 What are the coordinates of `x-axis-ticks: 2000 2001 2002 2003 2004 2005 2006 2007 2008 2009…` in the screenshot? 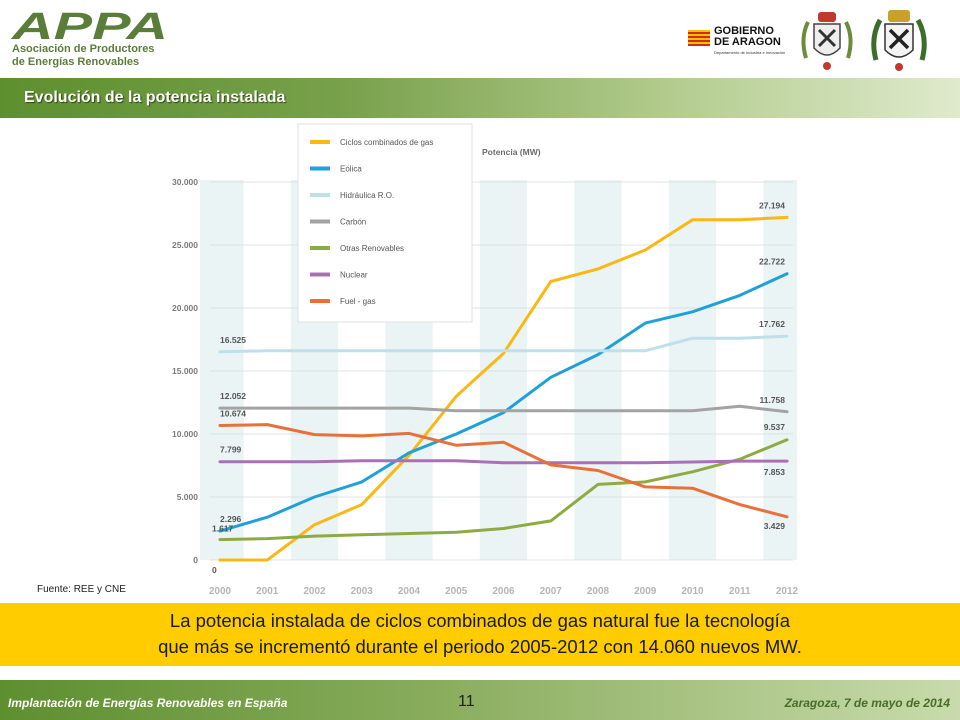 It's located at (504, 591).